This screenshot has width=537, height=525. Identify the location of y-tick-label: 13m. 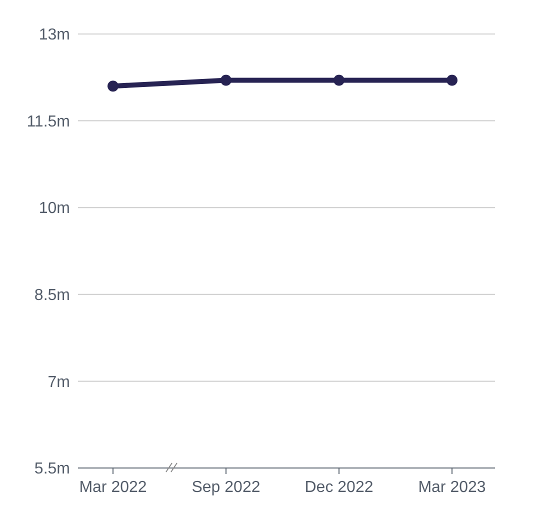
(54, 35).